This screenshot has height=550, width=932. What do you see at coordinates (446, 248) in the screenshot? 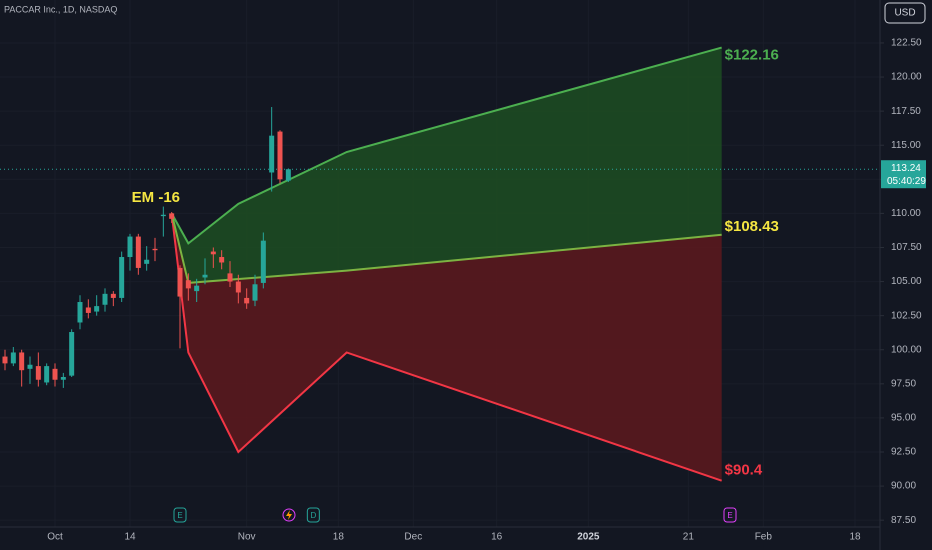
I see `middle-line` at bounding box center [446, 248].